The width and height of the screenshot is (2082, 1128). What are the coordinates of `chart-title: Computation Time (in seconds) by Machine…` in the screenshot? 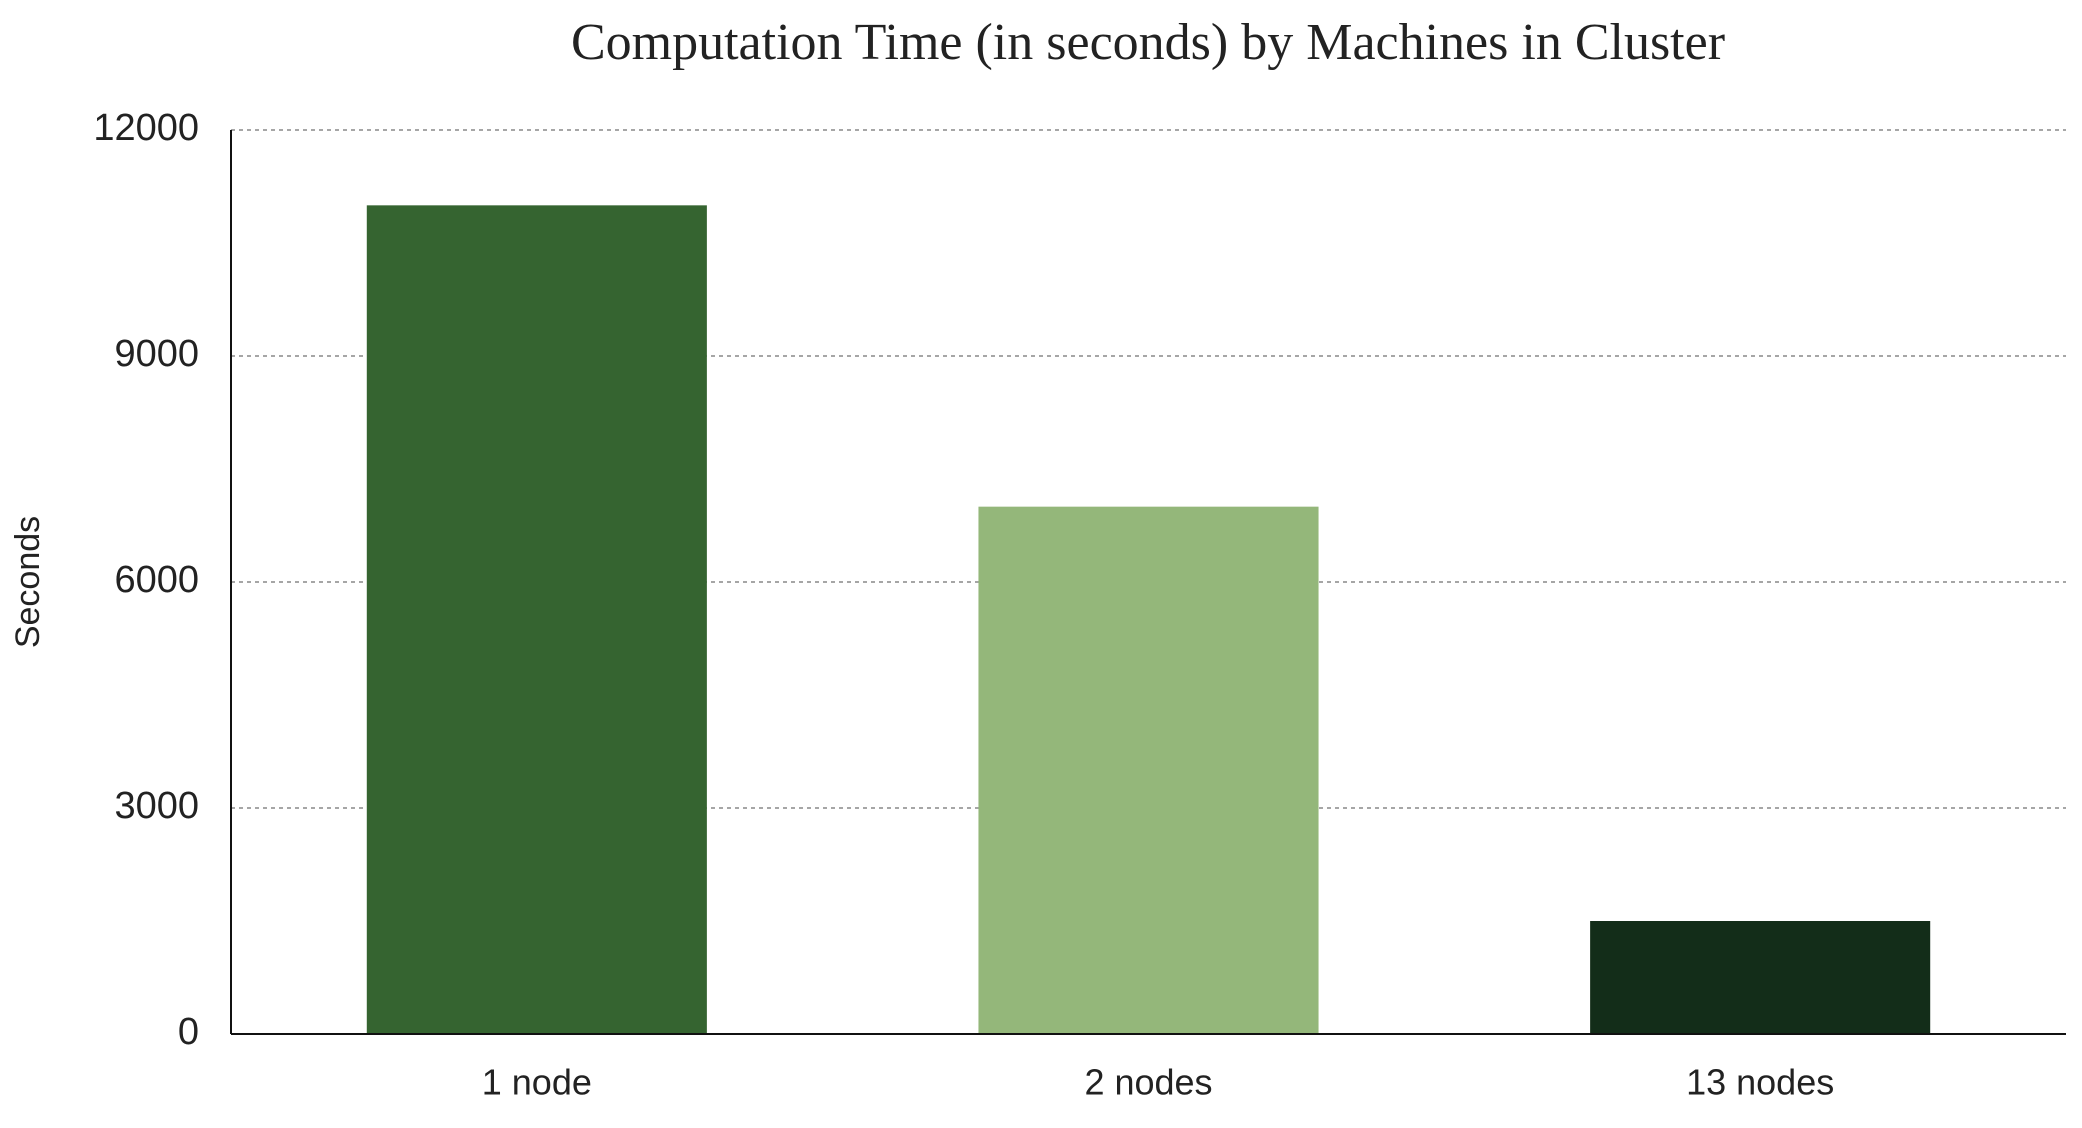 It's located at (1148, 42).